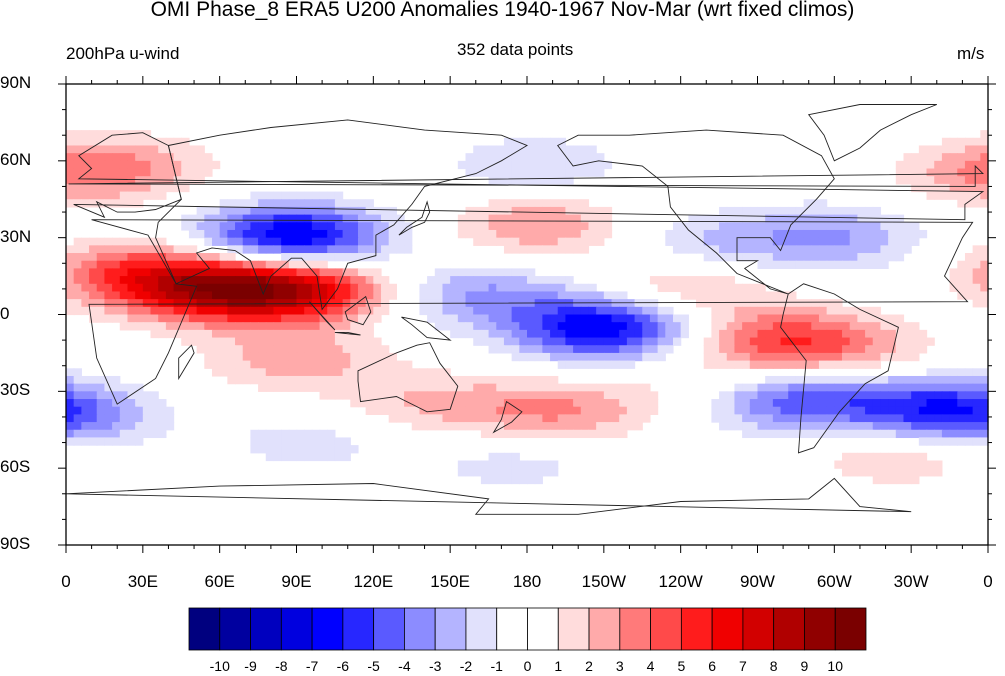 The image size is (1005, 676). What do you see at coordinates (515, 49) in the screenshot?
I see `data-points-label: 352 data points` at bounding box center [515, 49].